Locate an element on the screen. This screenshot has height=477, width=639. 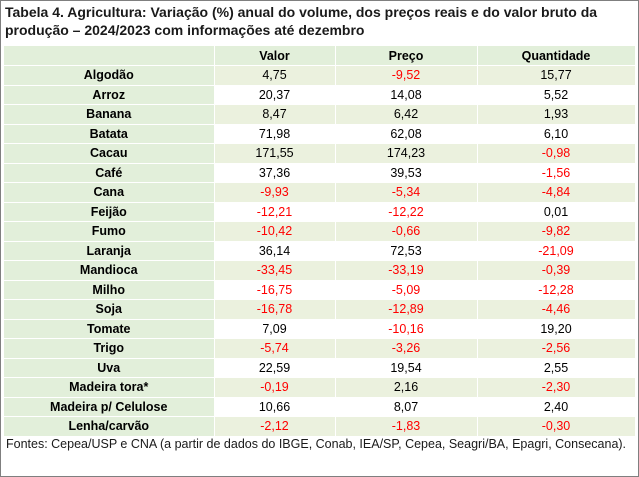
table-cell: -2,12 is located at coordinates (275, 426).